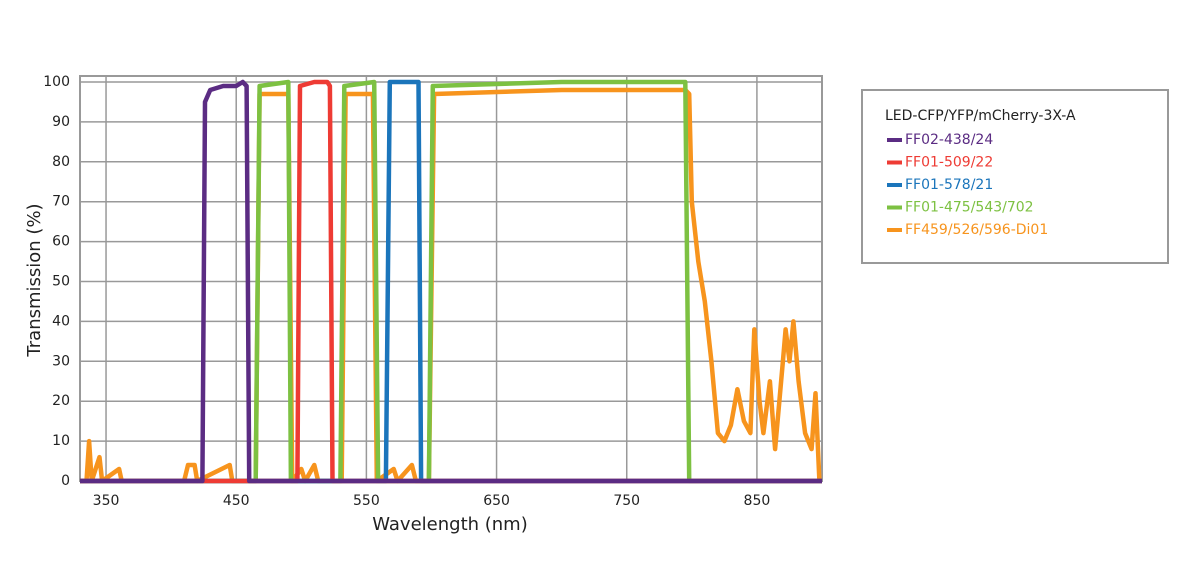 The height and width of the screenshot is (582, 1202). Describe the element at coordinates (61, 321) in the screenshot. I see `y-tick-label: 40` at that location.